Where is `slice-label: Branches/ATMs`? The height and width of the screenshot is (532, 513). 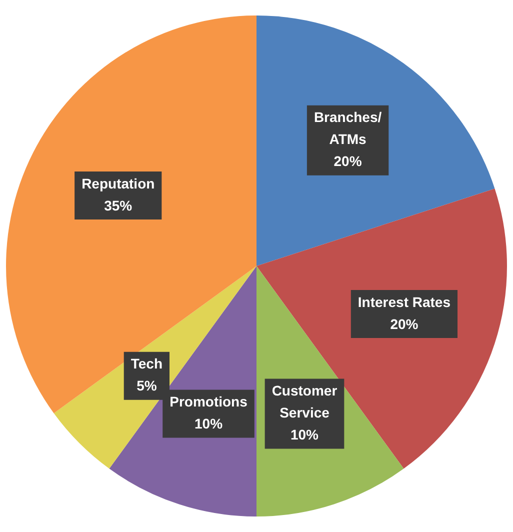 slice-label: Branches/ATMs is located at coordinates (348, 128).